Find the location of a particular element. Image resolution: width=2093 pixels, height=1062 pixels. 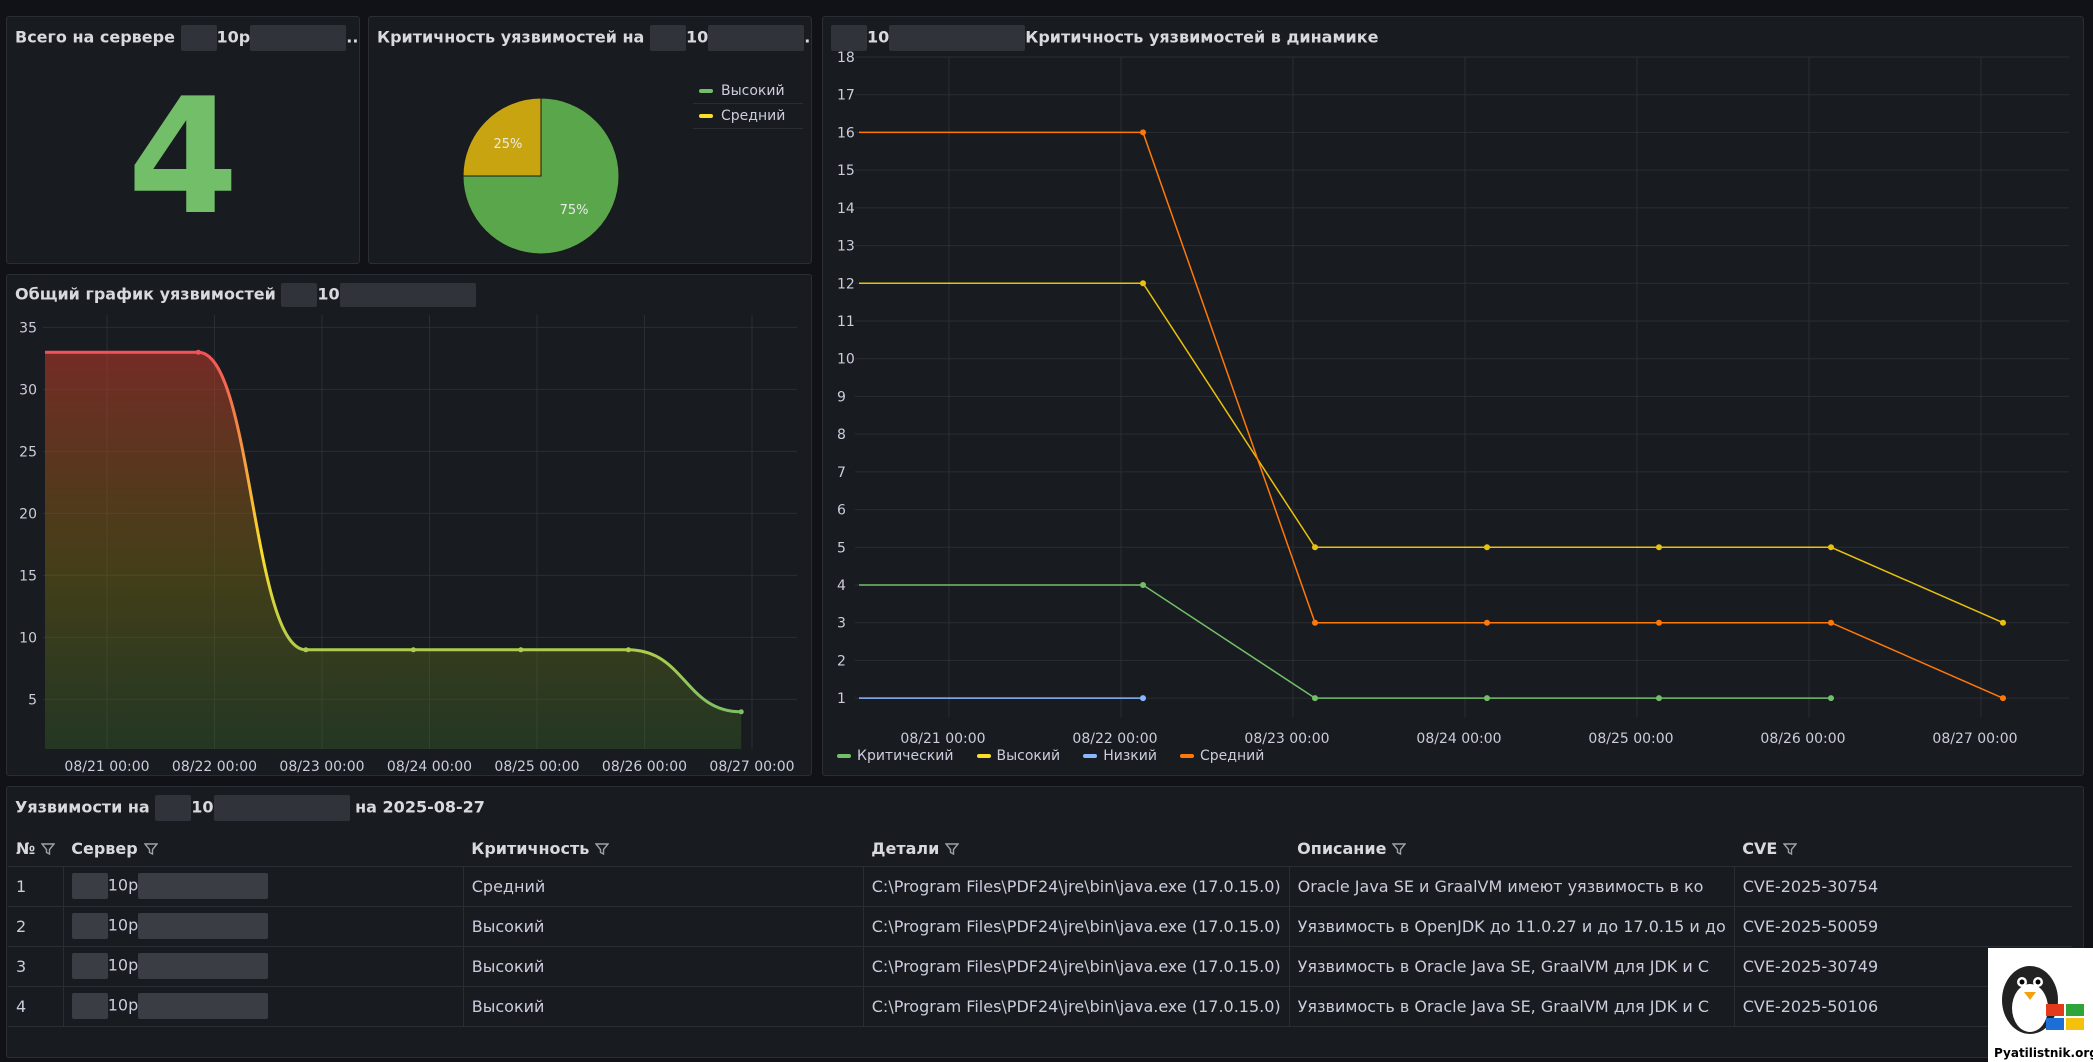

y-tick-label: 5 is located at coordinates (841, 548).